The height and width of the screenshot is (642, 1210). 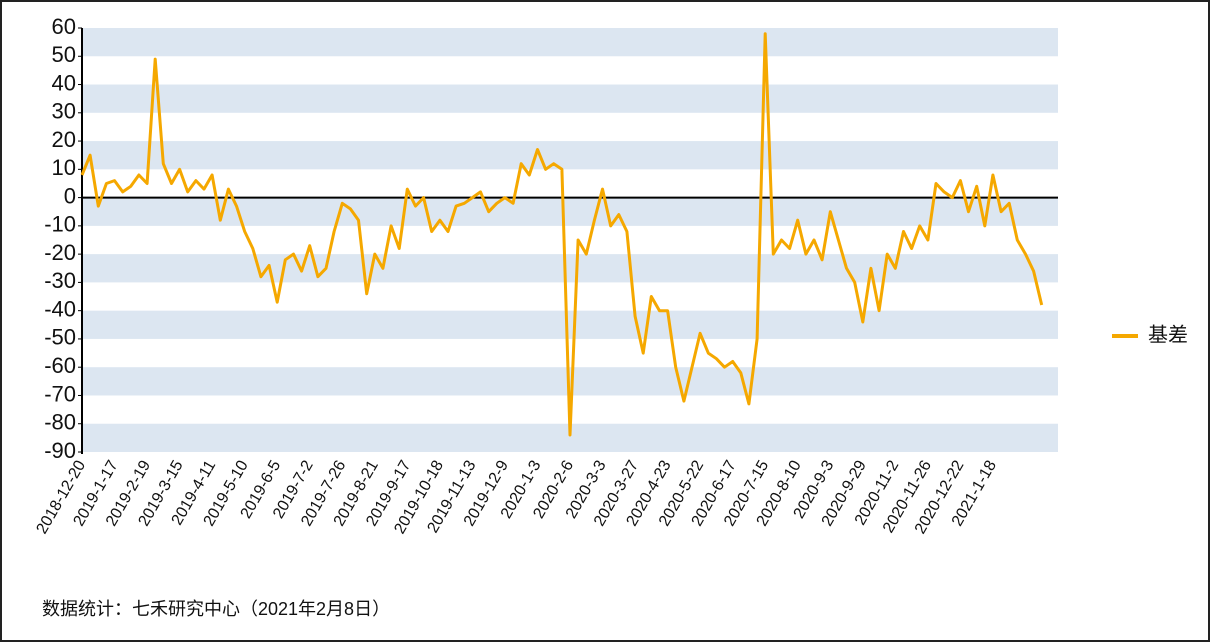 What do you see at coordinates (64, 111) in the screenshot?
I see `y-tick-label: 30` at bounding box center [64, 111].